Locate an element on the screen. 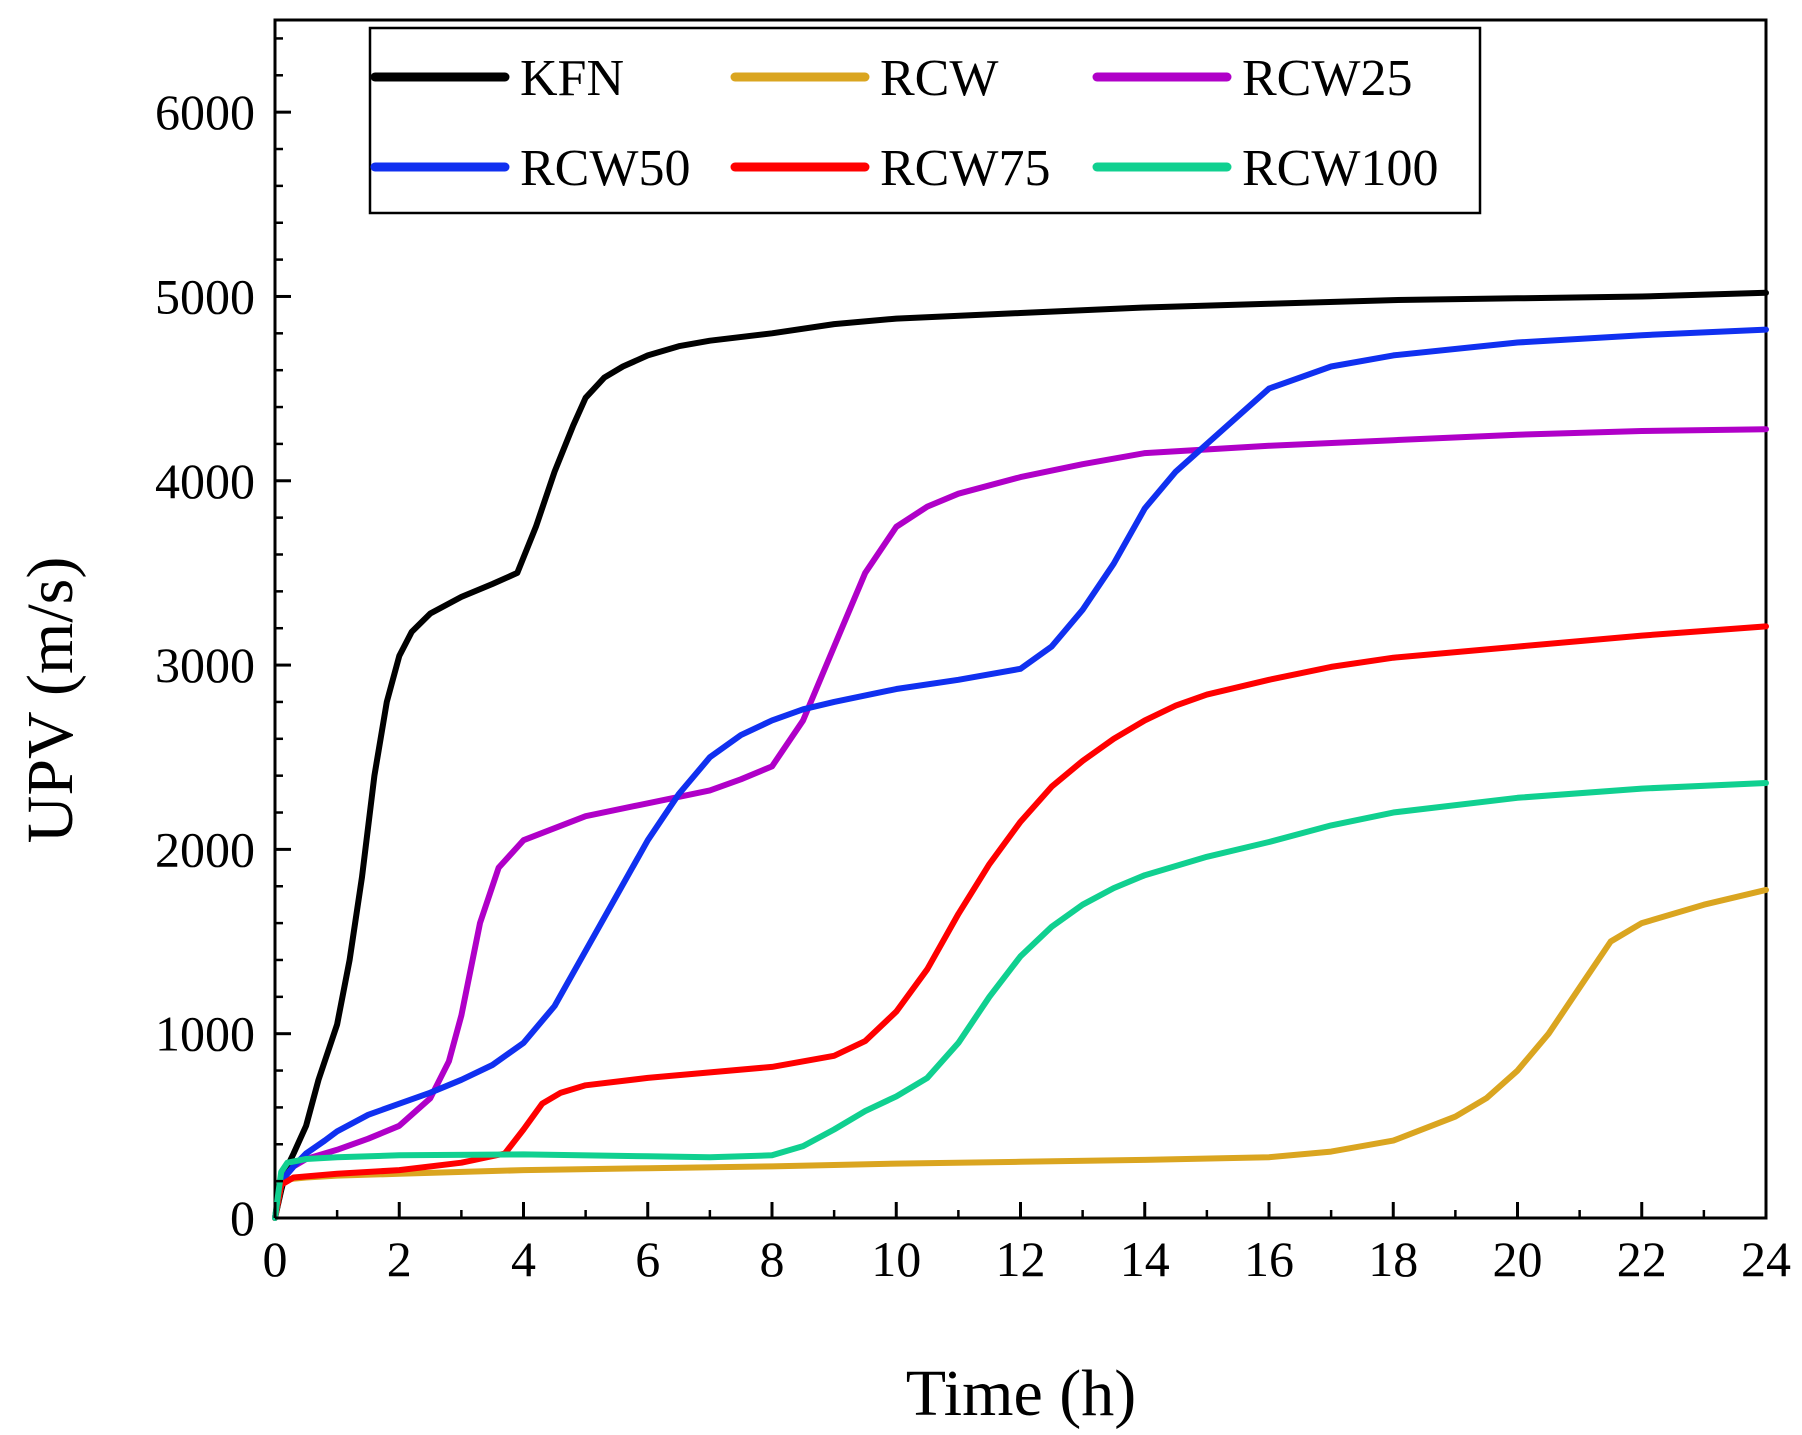  x-tick-label: 24 is located at coordinates (1766, 1259).